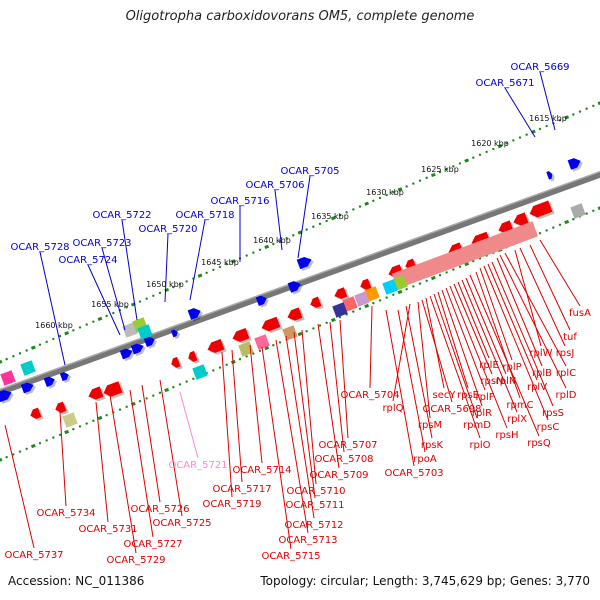 The height and width of the screenshot is (600, 600). I want to click on reverse-gene-label: OCAR_5715, so click(290, 556).